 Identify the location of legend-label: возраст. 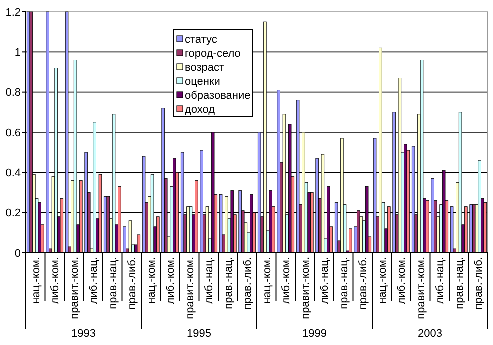
(205, 68).